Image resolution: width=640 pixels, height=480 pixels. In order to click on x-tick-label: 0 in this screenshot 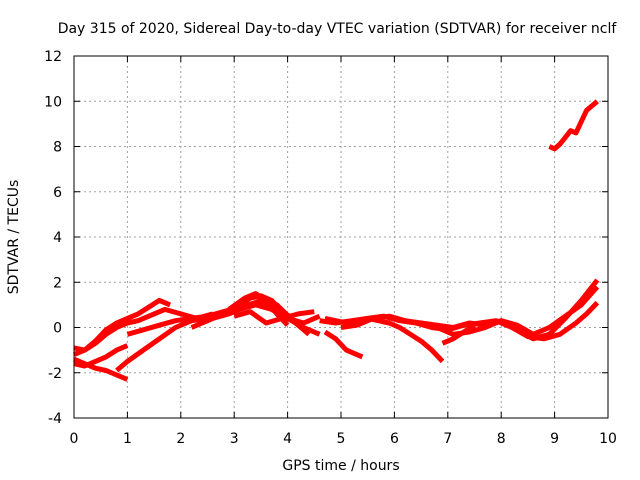, I will do `click(74, 439)`.